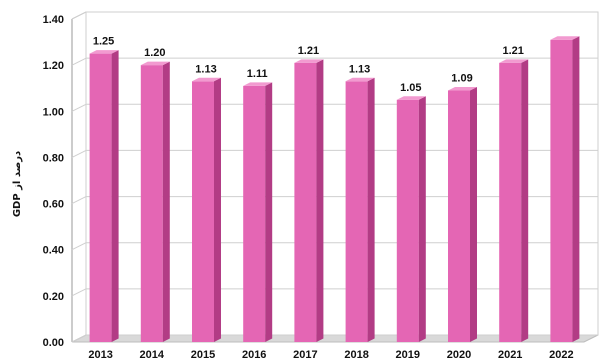  What do you see at coordinates (53, 112) in the screenshot?
I see `y-tick-label: 1.00` at bounding box center [53, 112].